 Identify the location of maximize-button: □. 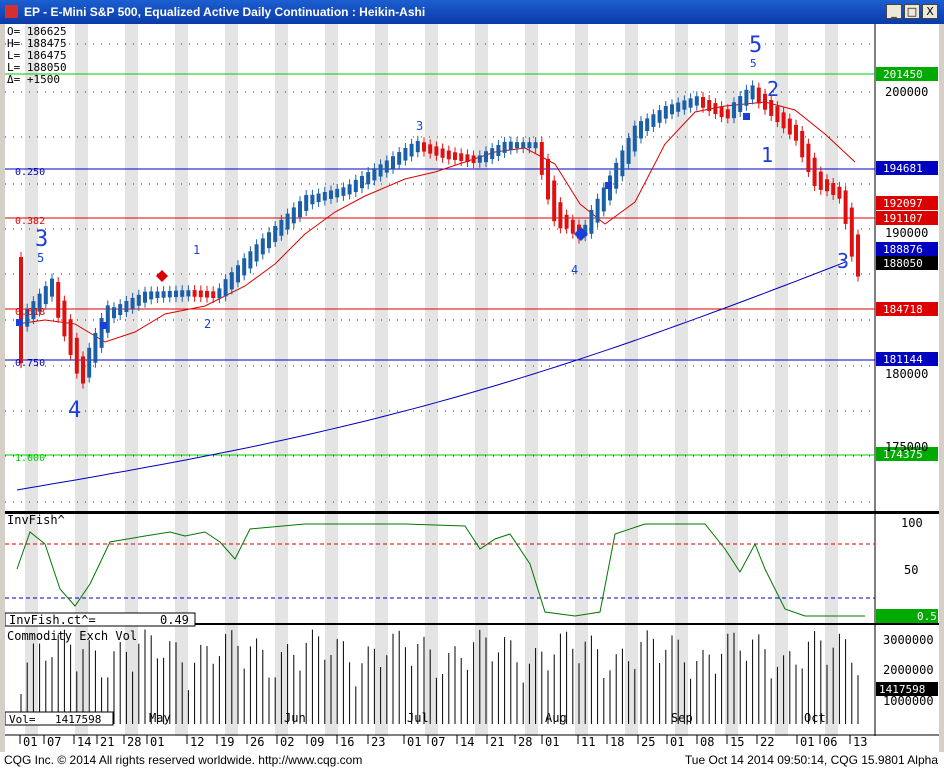
(912, 11).